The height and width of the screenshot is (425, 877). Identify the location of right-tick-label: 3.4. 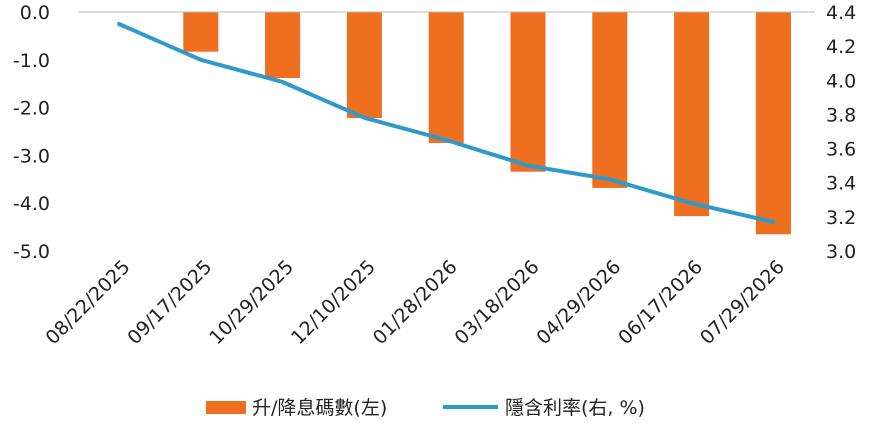
(841, 184).